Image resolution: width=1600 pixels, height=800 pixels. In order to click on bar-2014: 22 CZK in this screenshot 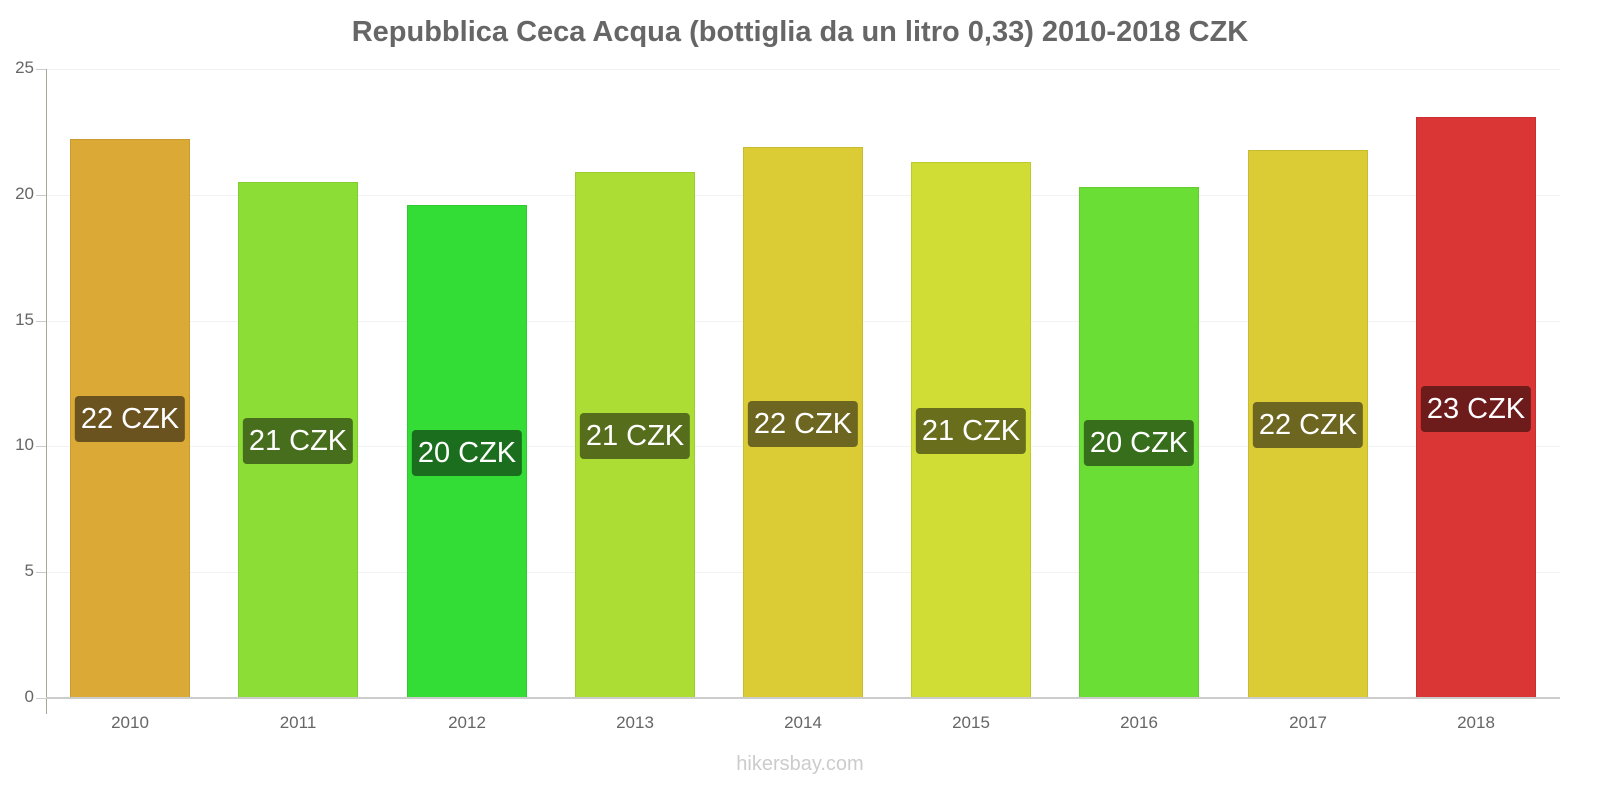, I will do `click(803, 422)`.